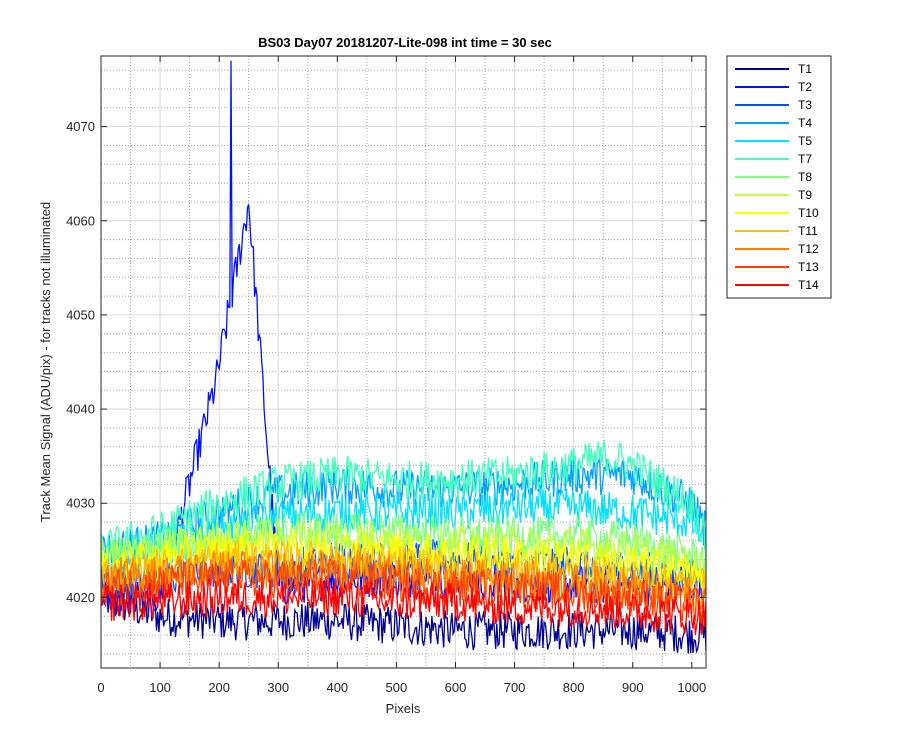 Image resolution: width=900 pixels, height=750 pixels. I want to click on legend-label-T12: T12, so click(808, 249).